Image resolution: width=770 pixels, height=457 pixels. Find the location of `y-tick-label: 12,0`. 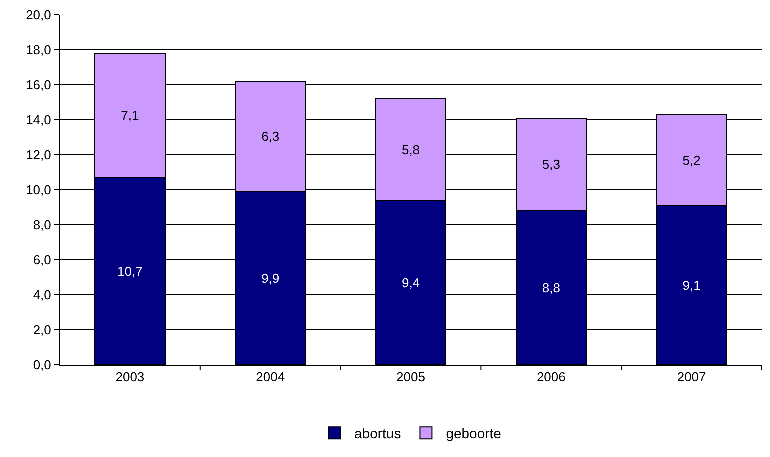

y-tick-label: 12,0 is located at coordinates (39, 155).